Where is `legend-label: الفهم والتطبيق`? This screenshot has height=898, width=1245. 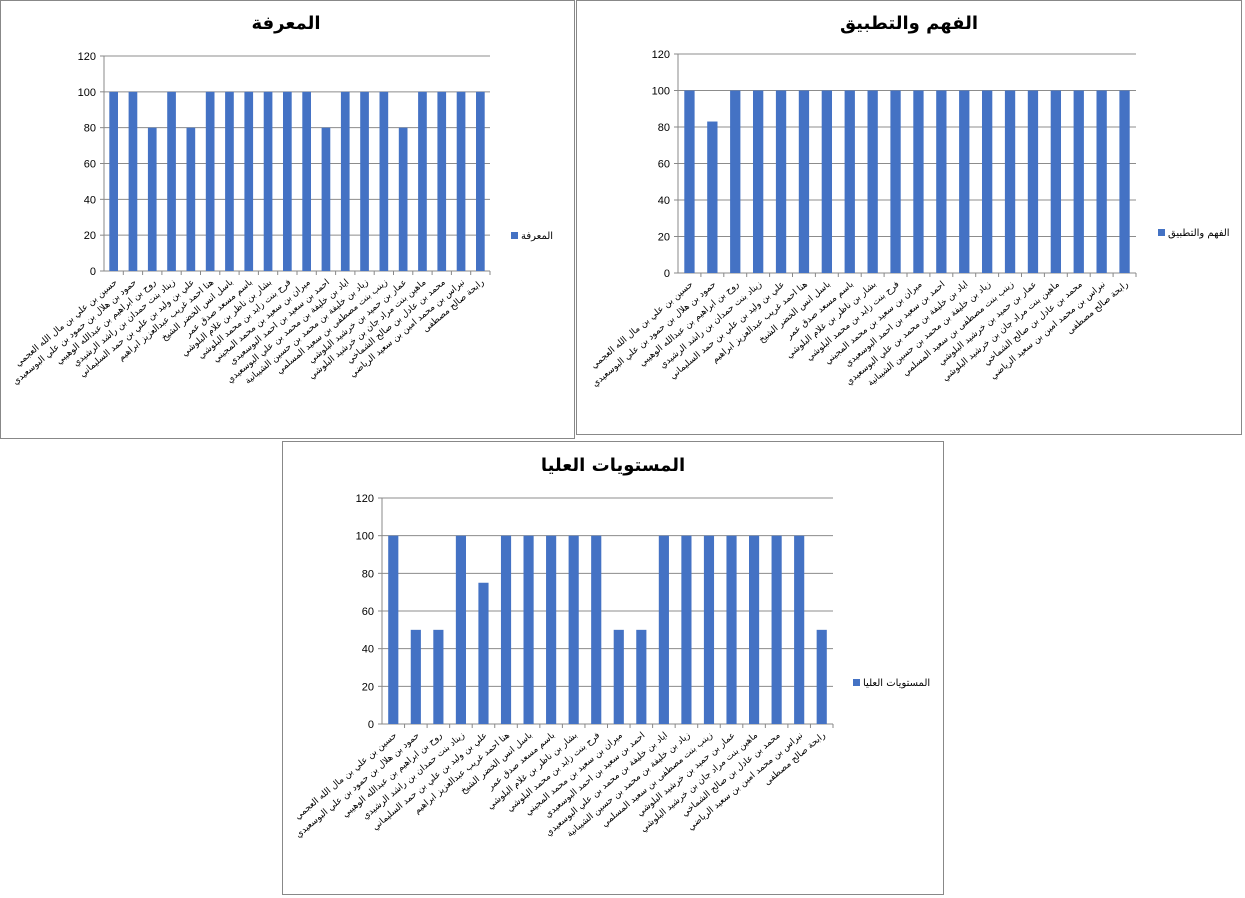 legend-label: الفهم والتطبيق is located at coordinates (1199, 233).